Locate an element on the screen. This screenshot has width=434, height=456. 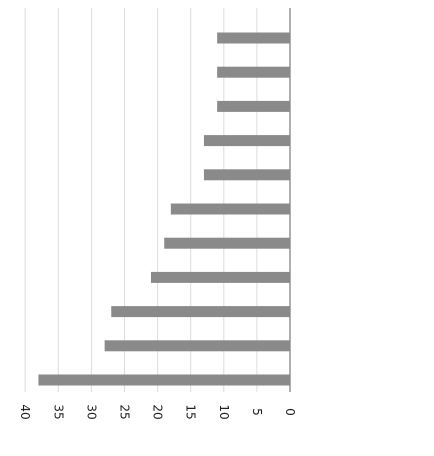
x-tick-label: 40 is located at coordinates (25, 411).